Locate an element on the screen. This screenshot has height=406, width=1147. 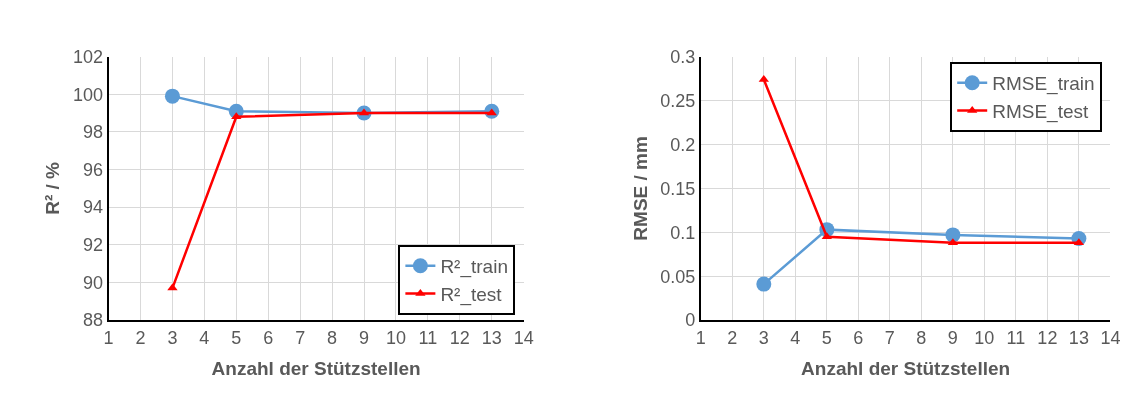
y-tick-label: 94 is located at coordinates (92, 207).